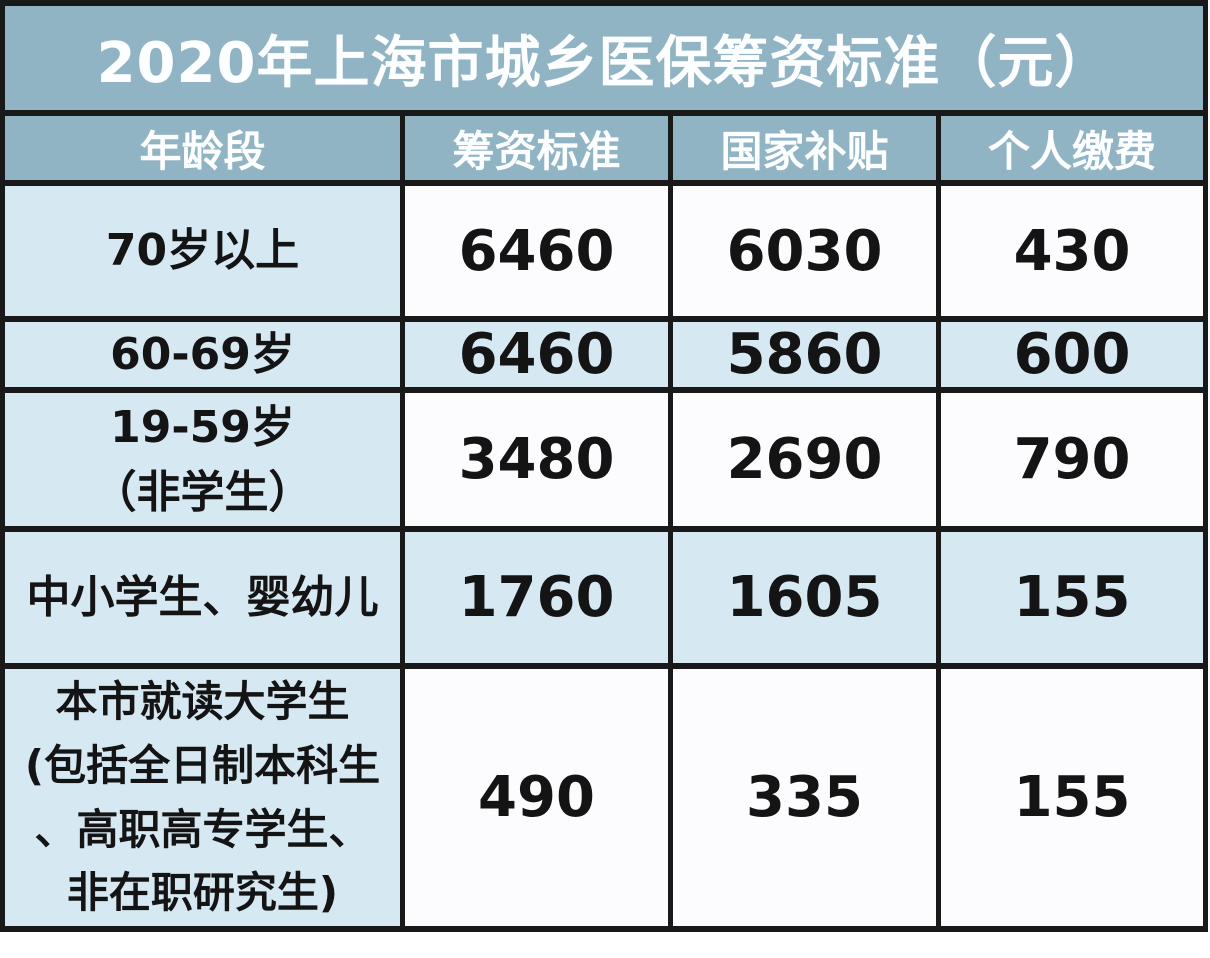 This screenshot has width=1210, height=958. I want to click on funding-cell: 490, so click(536, 798).